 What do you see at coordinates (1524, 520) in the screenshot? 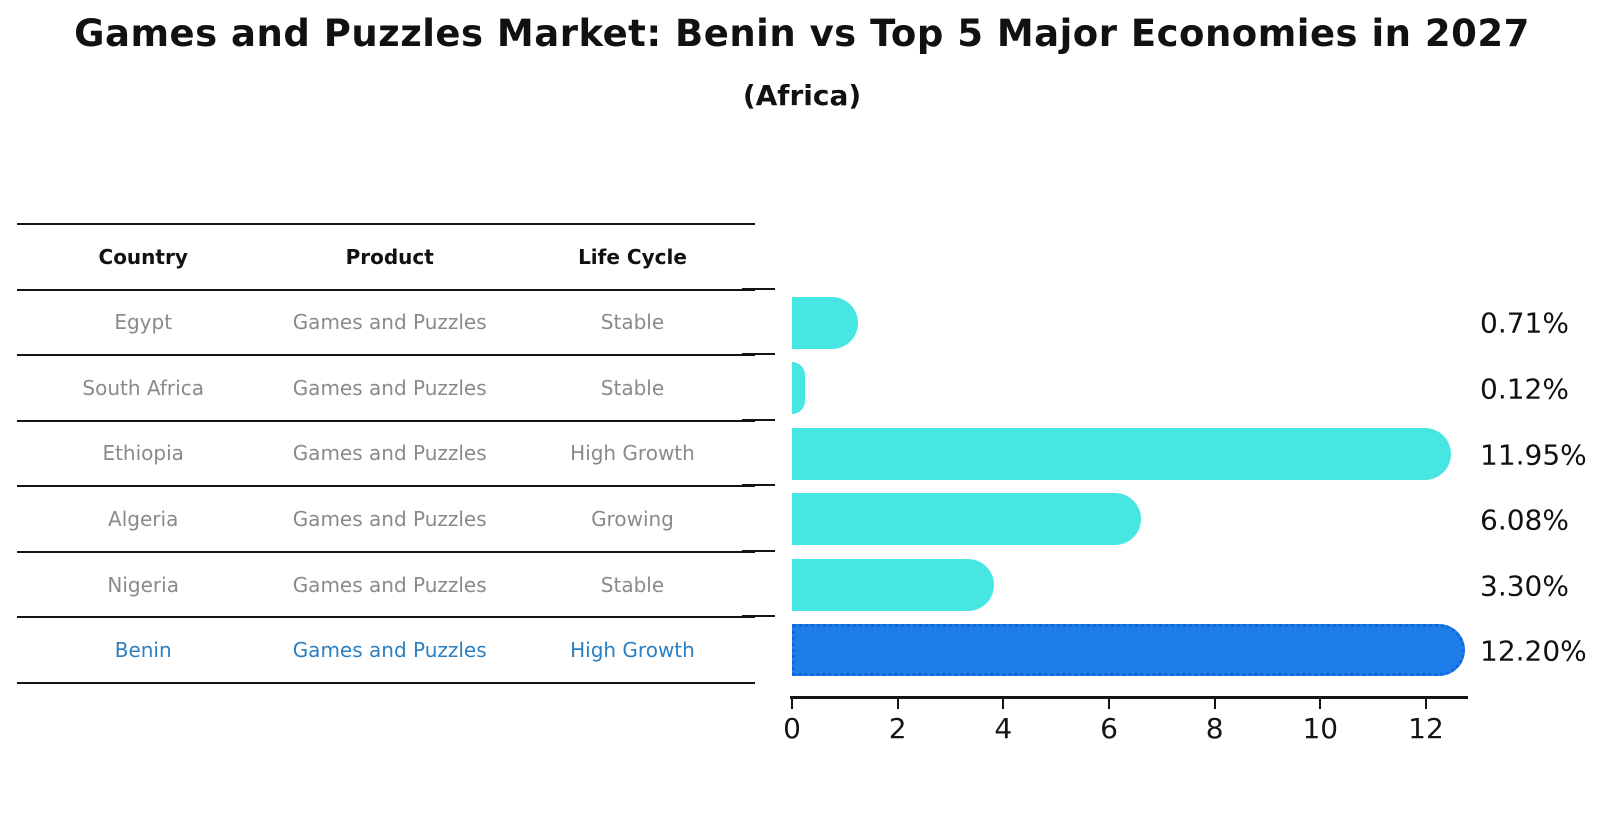
I see `bar-value-label: 6.08%` at bounding box center [1524, 520].